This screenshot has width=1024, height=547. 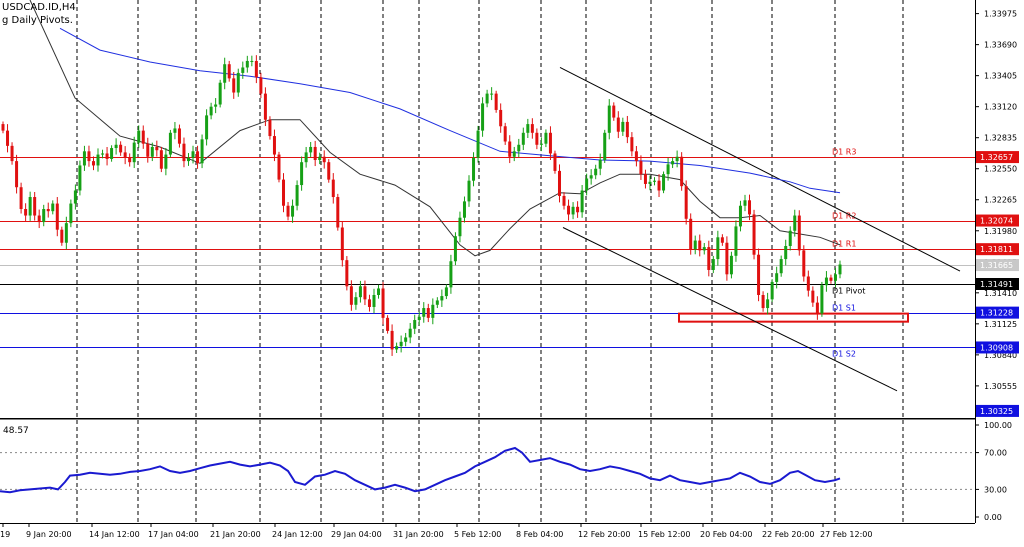 What do you see at coordinates (726, 534) in the screenshot?
I see `time-tick-label: 20 Feb 04:00` at bounding box center [726, 534].